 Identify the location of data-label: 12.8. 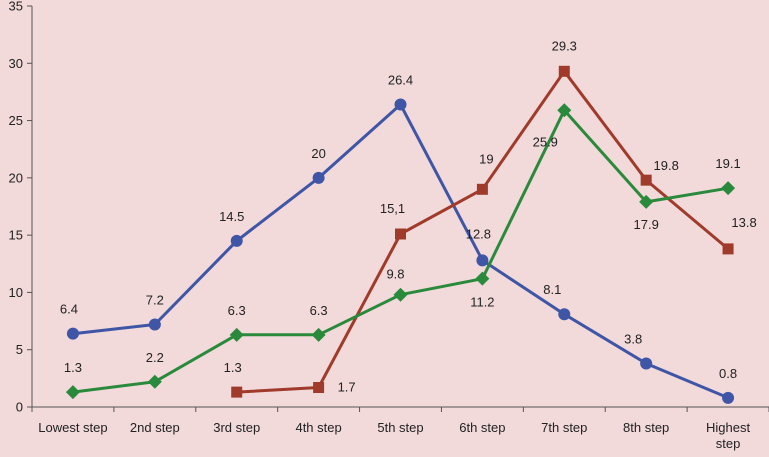
(478, 233).